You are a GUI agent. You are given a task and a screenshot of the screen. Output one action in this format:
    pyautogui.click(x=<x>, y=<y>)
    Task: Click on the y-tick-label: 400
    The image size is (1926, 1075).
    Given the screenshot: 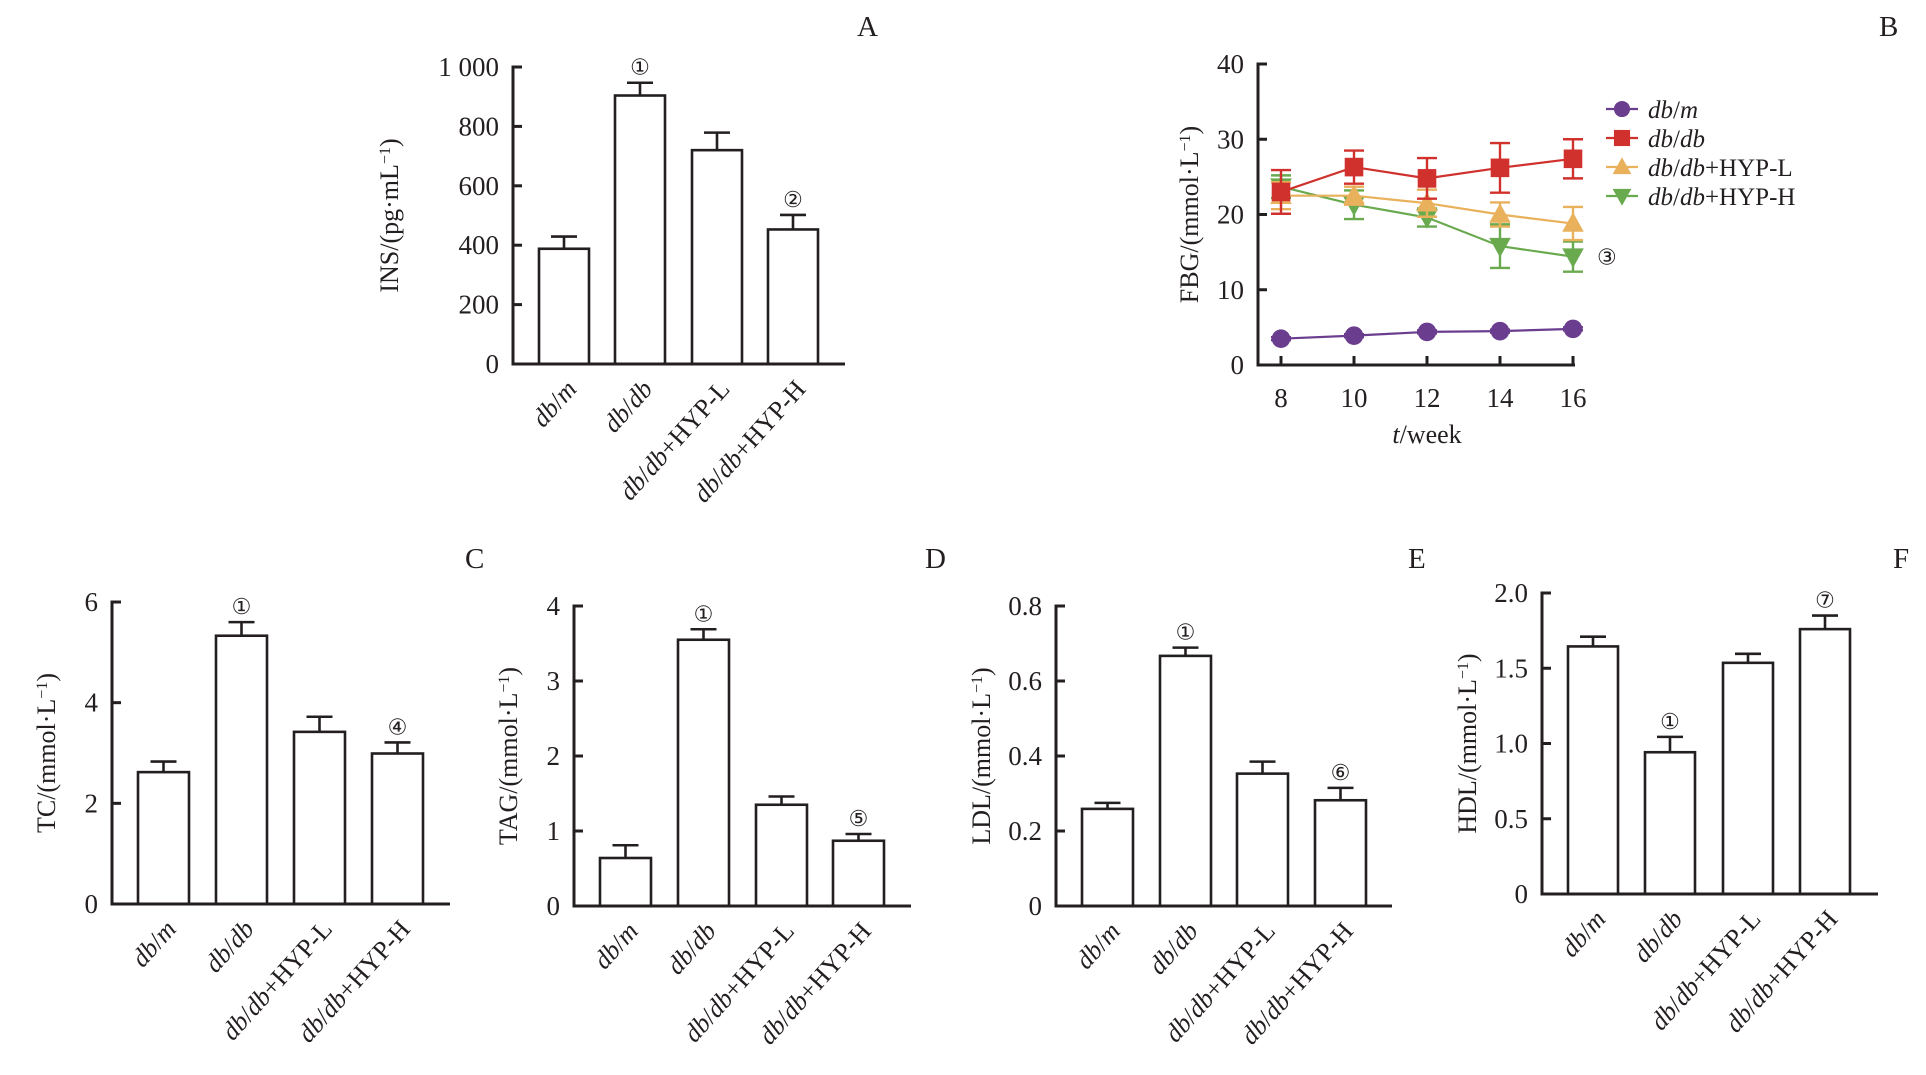 What is the action you would take?
    pyautogui.click(x=479, y=245)
    